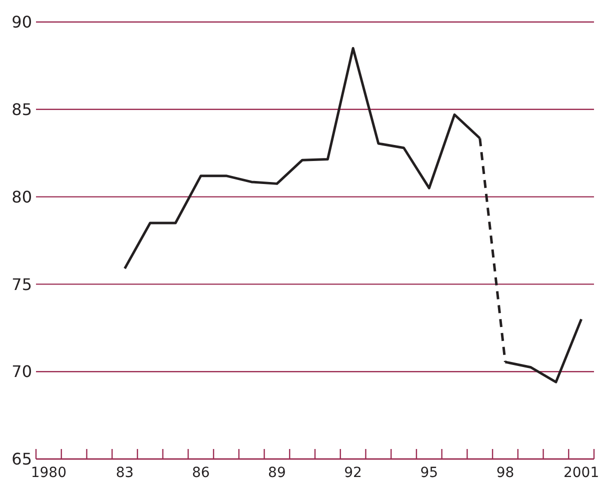 This screenshot has width=608, height=487. I want to click on x-tick-label: 89, so click(277, 473).